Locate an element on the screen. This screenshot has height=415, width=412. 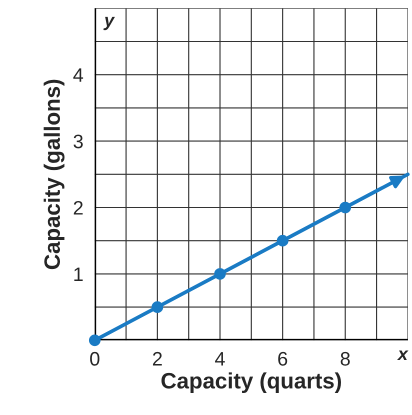
y-axis-title: Capacity (gallons) is located at coordinates (54, 175).